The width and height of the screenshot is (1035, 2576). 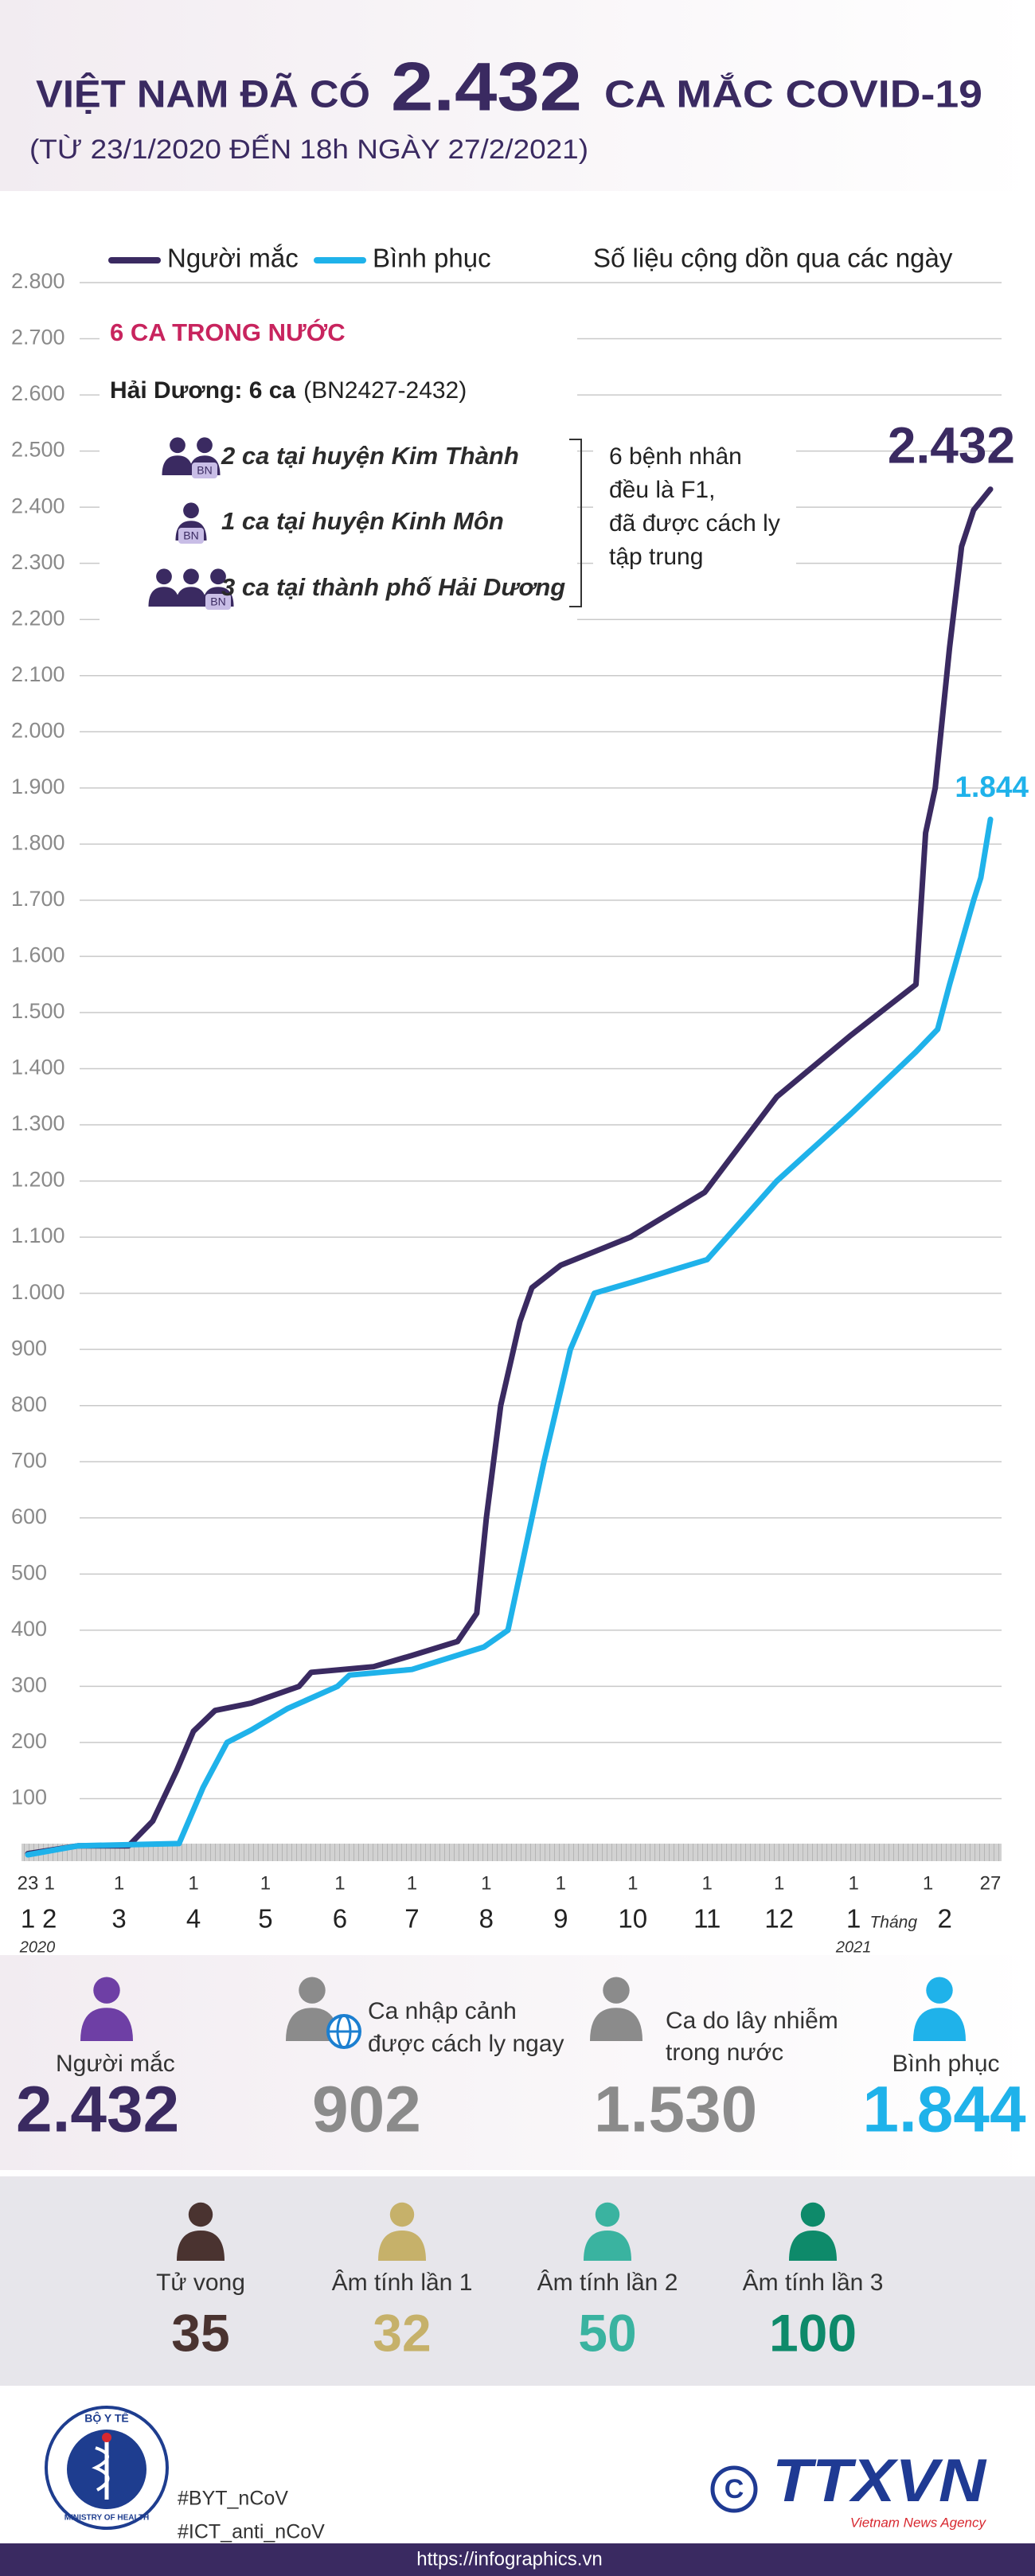 I want to click on stat-value: 902, so click(x=366, y=2110).